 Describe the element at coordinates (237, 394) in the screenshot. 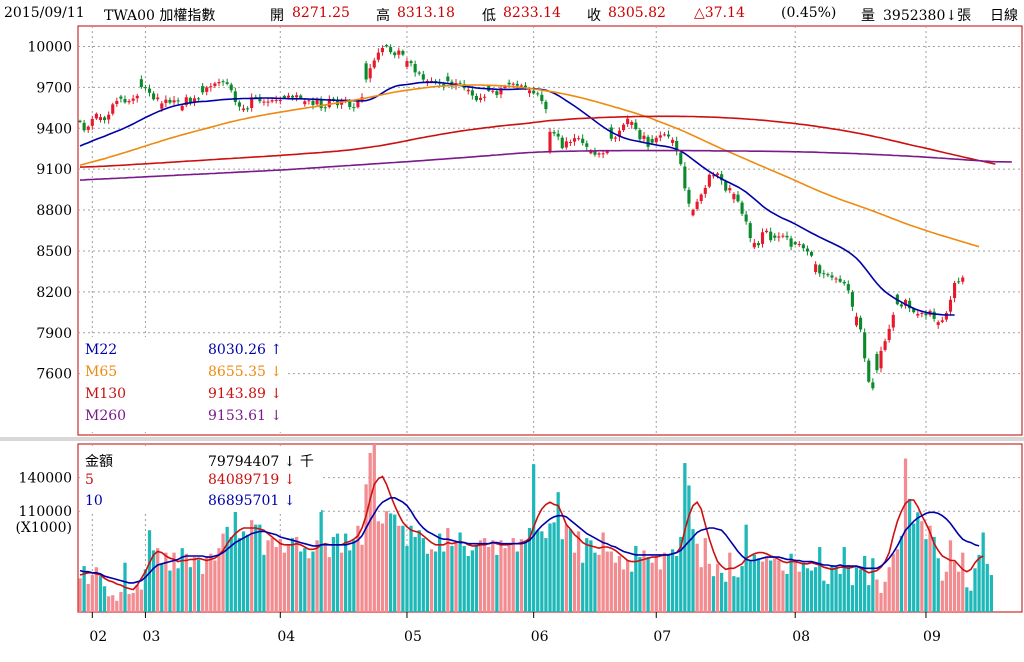

I see `ma-legend-m130-value: 9143.89` at that location.